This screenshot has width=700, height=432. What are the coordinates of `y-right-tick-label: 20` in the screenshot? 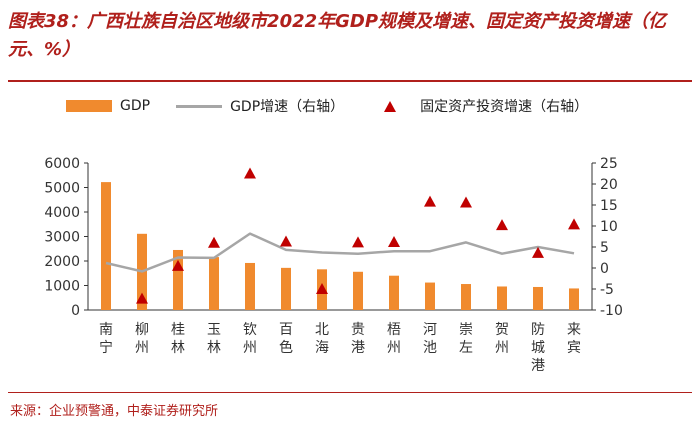 It's located at (609, 185).